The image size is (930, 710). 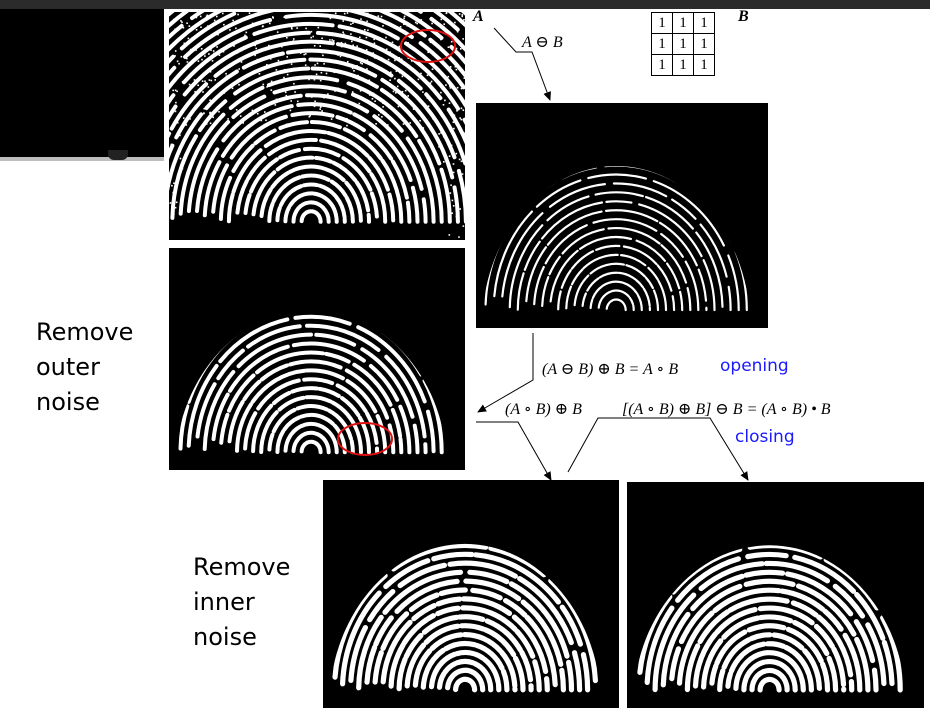 I want to click on overlay-panel-edge, so click(x=82, y=159).